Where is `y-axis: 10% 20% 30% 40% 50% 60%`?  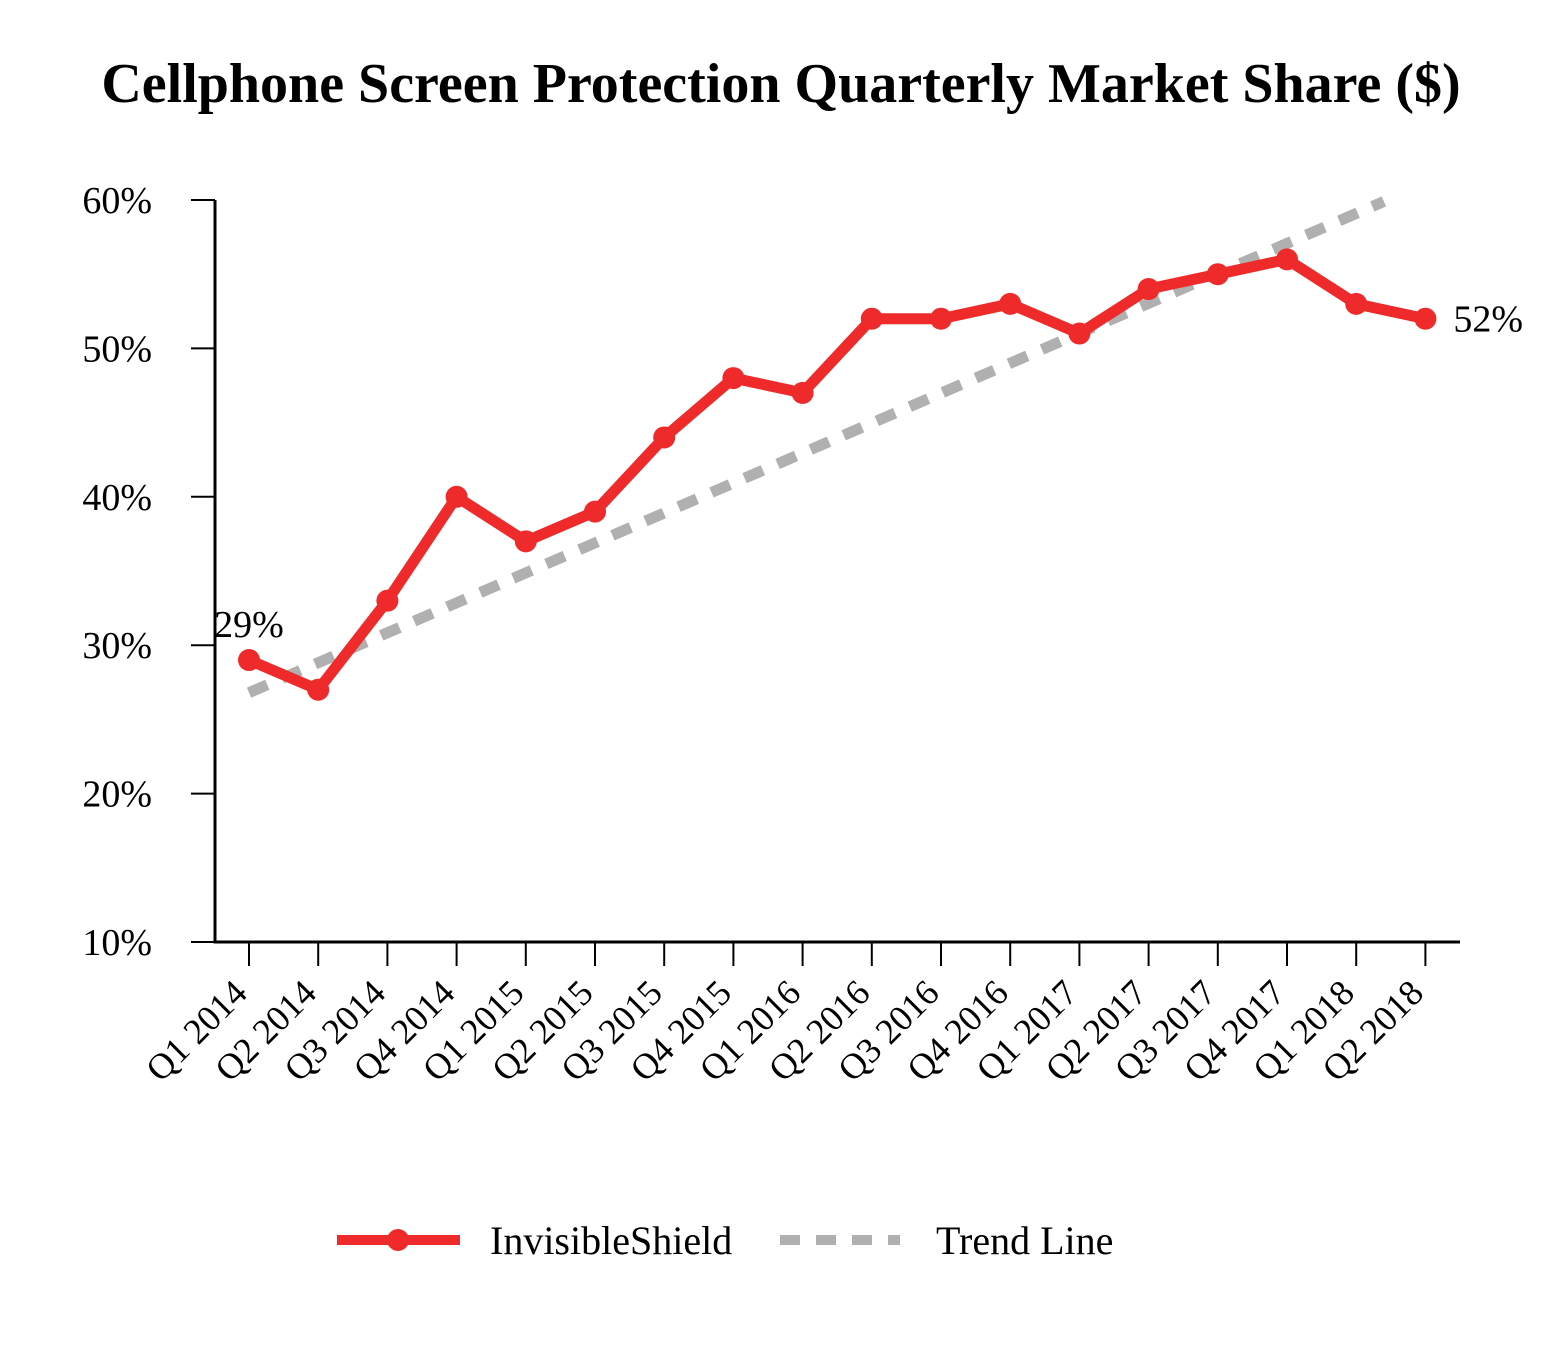 y-axis: 10% 20% 30% 40% 50% 60% is located at coordinates (149, 572).